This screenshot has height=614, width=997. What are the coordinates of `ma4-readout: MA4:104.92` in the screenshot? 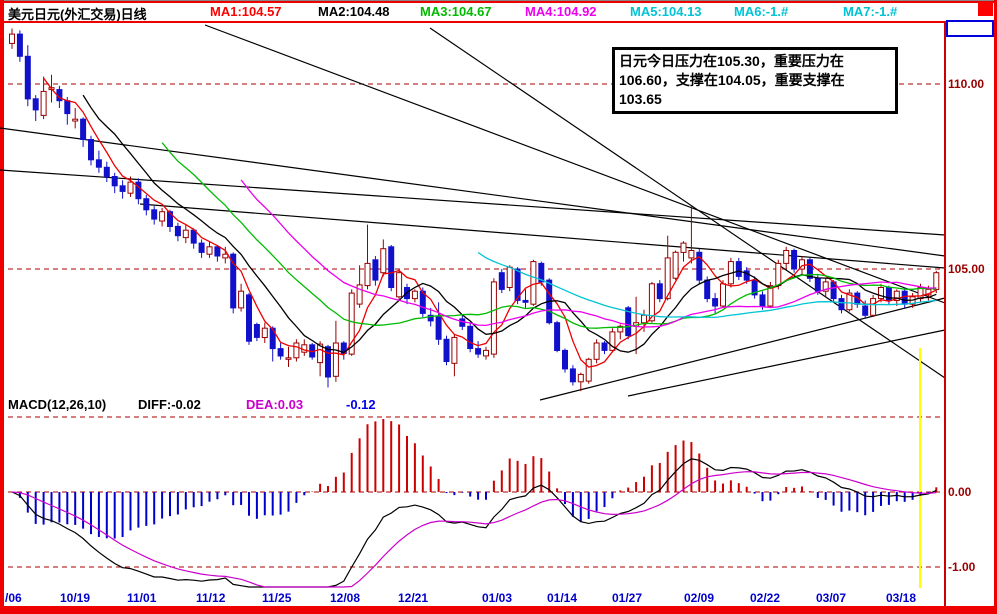 It's located at (561, 11).